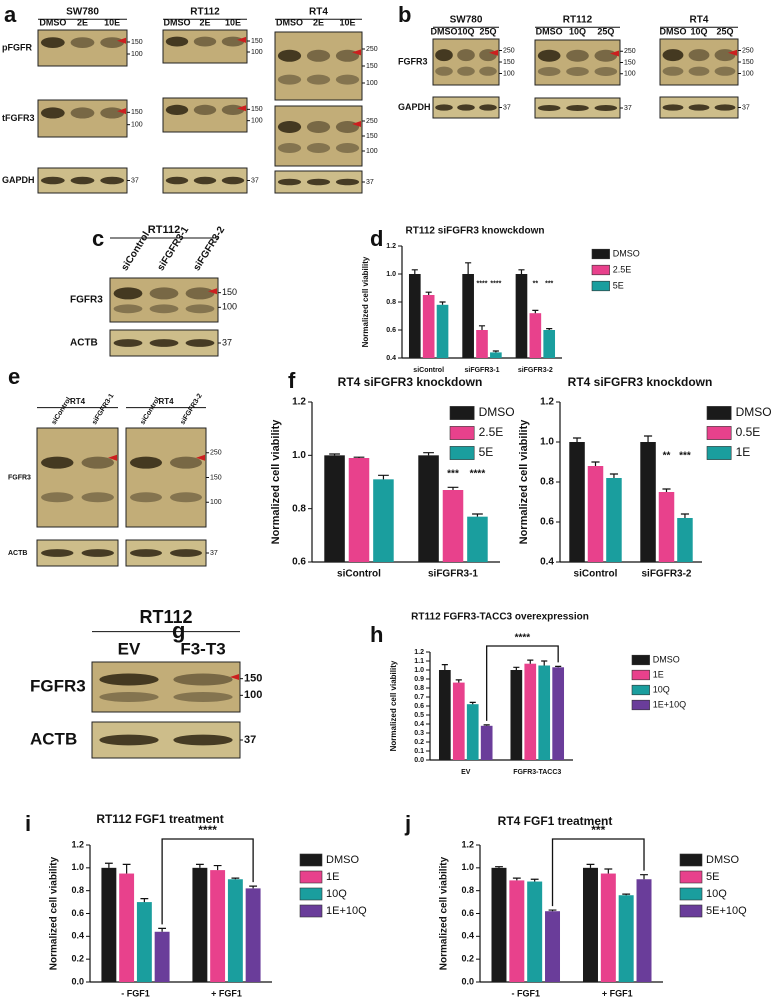 This screenshot has width=775, height=999. Describe the element at coordinates (419, 697) in the screenshot. I see `y-tick-label: 0.7` at that location.